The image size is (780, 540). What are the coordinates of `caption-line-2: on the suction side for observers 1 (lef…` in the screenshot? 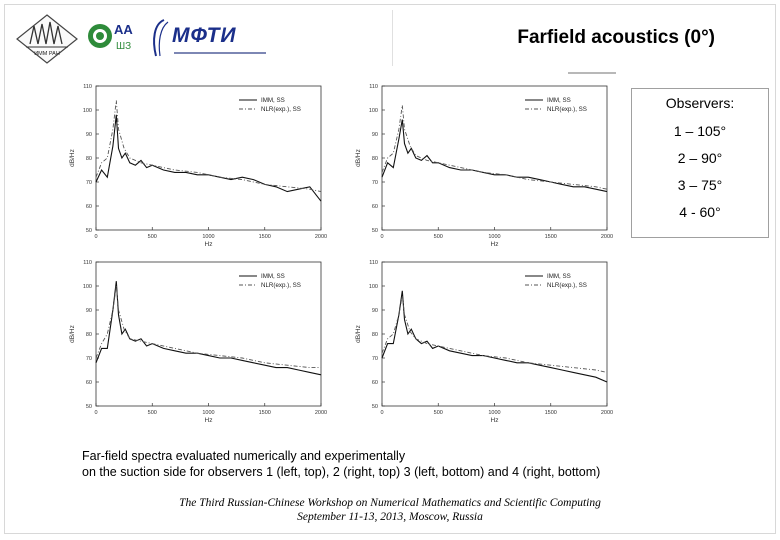 It's located at (341, 472).